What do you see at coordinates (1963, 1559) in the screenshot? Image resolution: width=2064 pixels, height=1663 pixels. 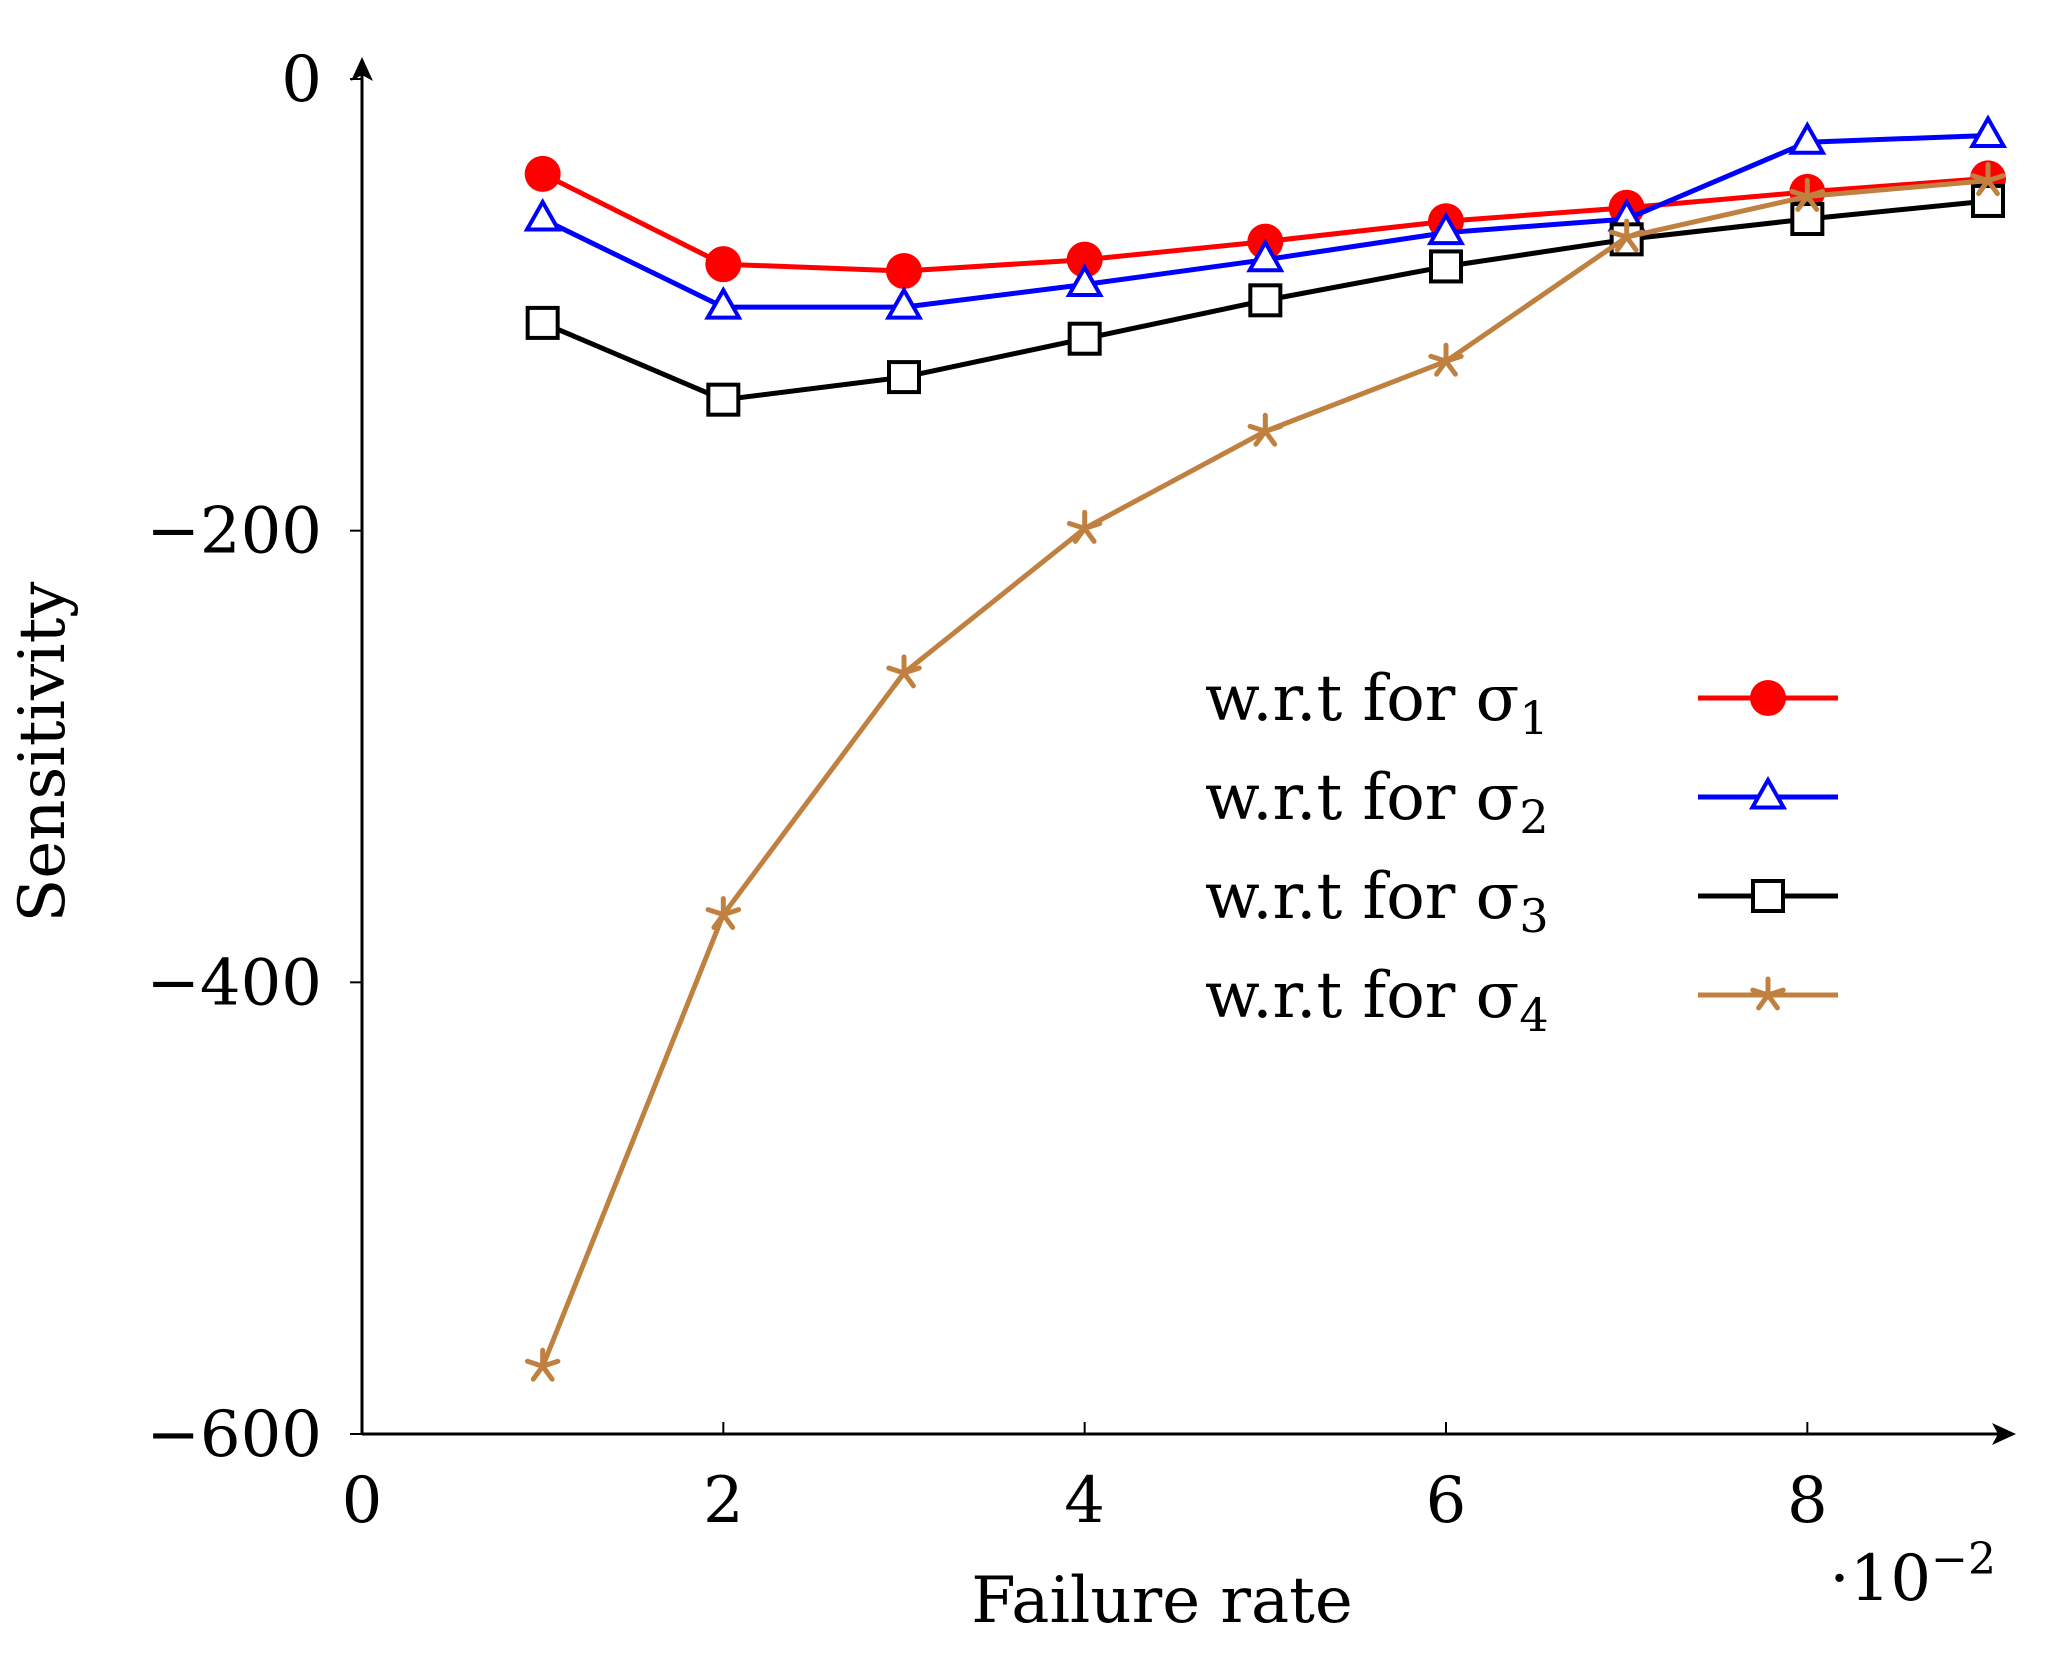 I see `x-scale-exponent: −2` at bounding box center [1963, 1559].